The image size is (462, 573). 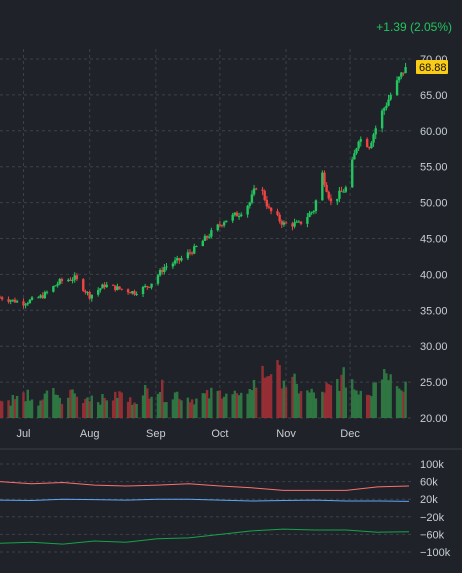 What do you see at coordinates (350, 434) in the screenshot?
I see `x-tick-label: Dec` at bounding box center [350, 434].